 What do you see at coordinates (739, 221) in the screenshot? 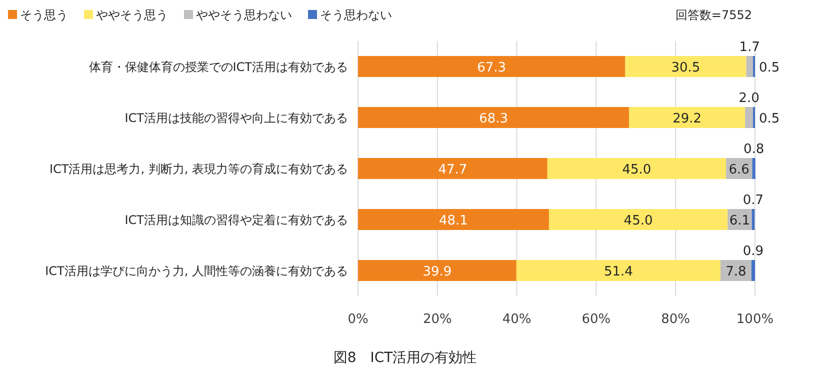
I see `data-label: 6.1` at bounding box center [739, 221].